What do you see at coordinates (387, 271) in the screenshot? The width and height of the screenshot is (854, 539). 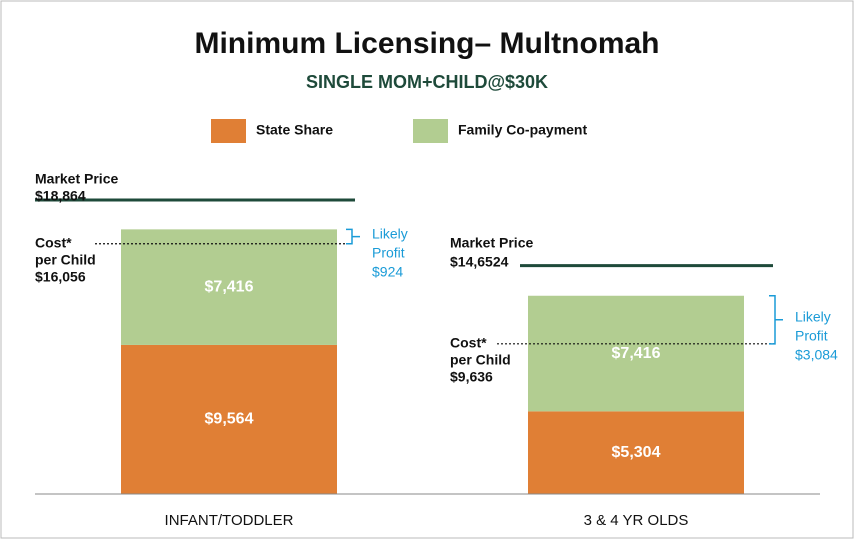 I see `profit-value: $924` at bounding box center [387, 271].